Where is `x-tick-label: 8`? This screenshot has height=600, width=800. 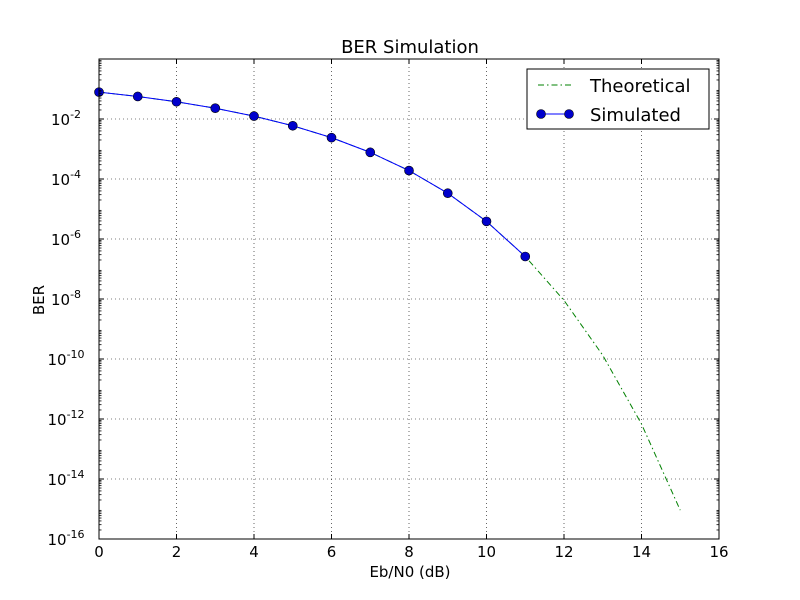
x-tick-label: 8 is located at coordinates (409, 552).